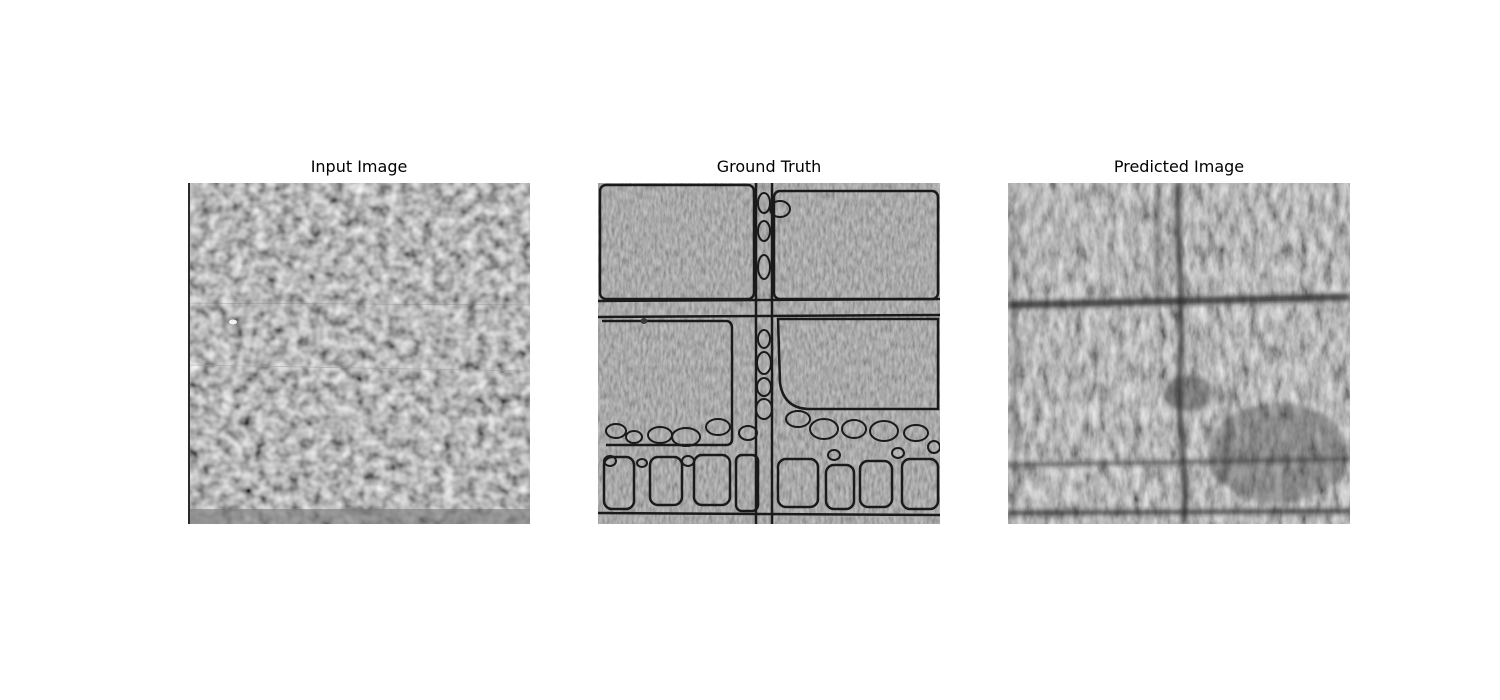  What do you see at coordinates (1179, 166) in the screenshot?
I see `panel-title-predicted: Predicted Image` at bounding box center [1179, 166].